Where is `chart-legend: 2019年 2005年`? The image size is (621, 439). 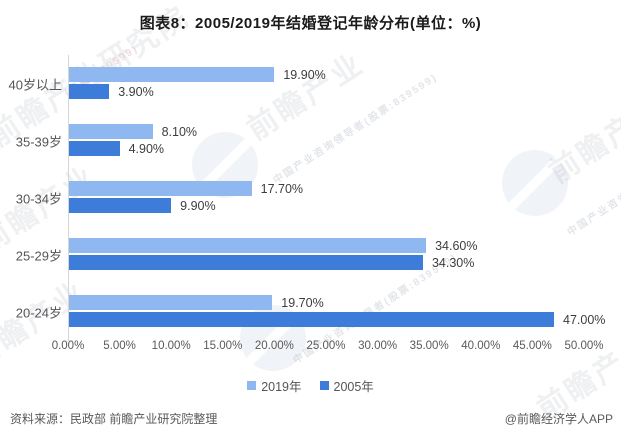 chart-legend: 2019年 2005年 is located at coordinates (310, 385).